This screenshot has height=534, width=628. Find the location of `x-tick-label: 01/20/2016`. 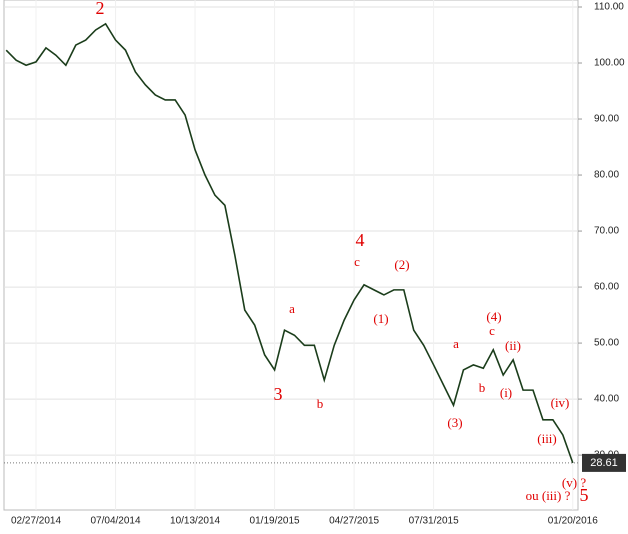

x-tick-label: 01/20/2016 is located at coordinates (573, 521).